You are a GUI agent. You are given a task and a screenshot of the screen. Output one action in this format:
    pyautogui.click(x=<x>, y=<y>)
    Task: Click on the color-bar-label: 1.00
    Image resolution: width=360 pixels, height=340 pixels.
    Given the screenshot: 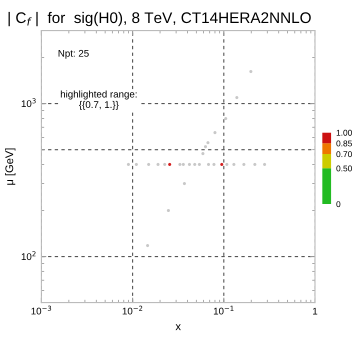 What is the action you would take?
    pyautogui.click(x=344, y=133)
    